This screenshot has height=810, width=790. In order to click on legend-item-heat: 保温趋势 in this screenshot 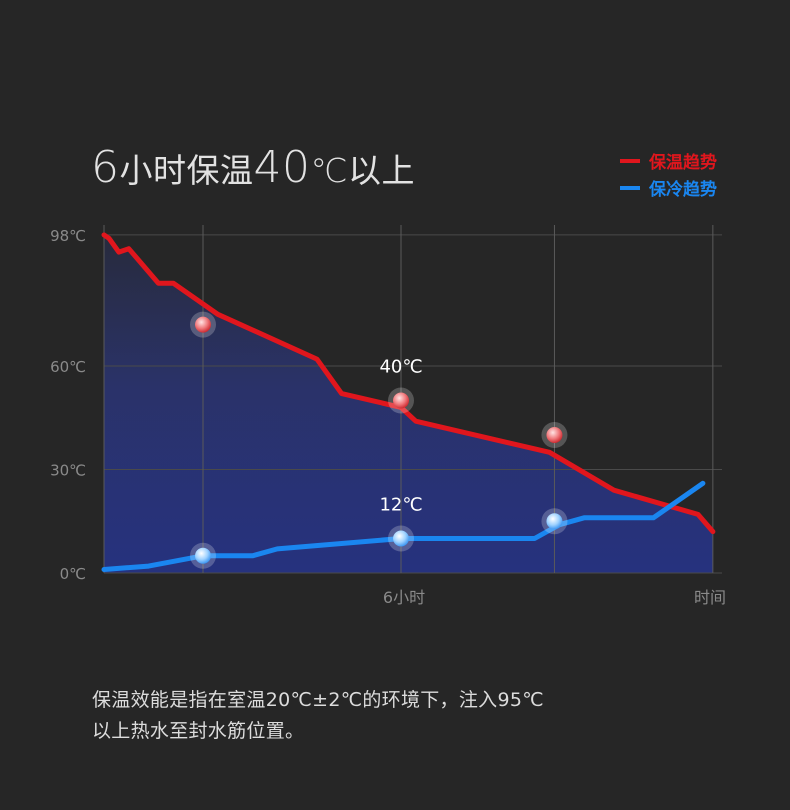, I will do `click(668, 160)`.